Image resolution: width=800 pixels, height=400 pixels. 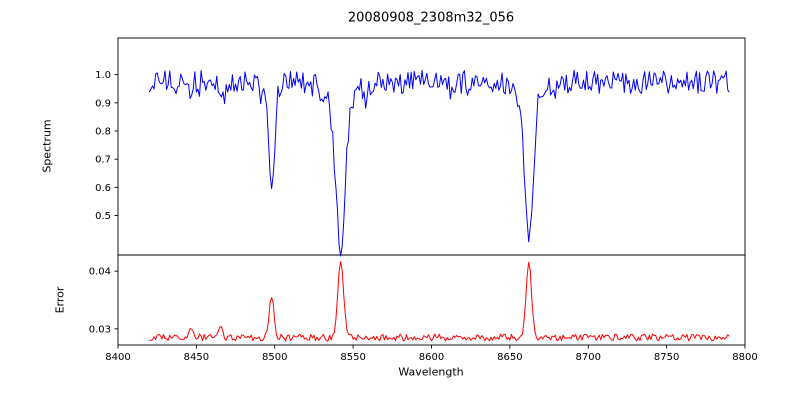 What do you see at coordinates (100, 272) in the screenshot?
I see `error-y-tick-label: 0.04` at bounding box center [100, 272].